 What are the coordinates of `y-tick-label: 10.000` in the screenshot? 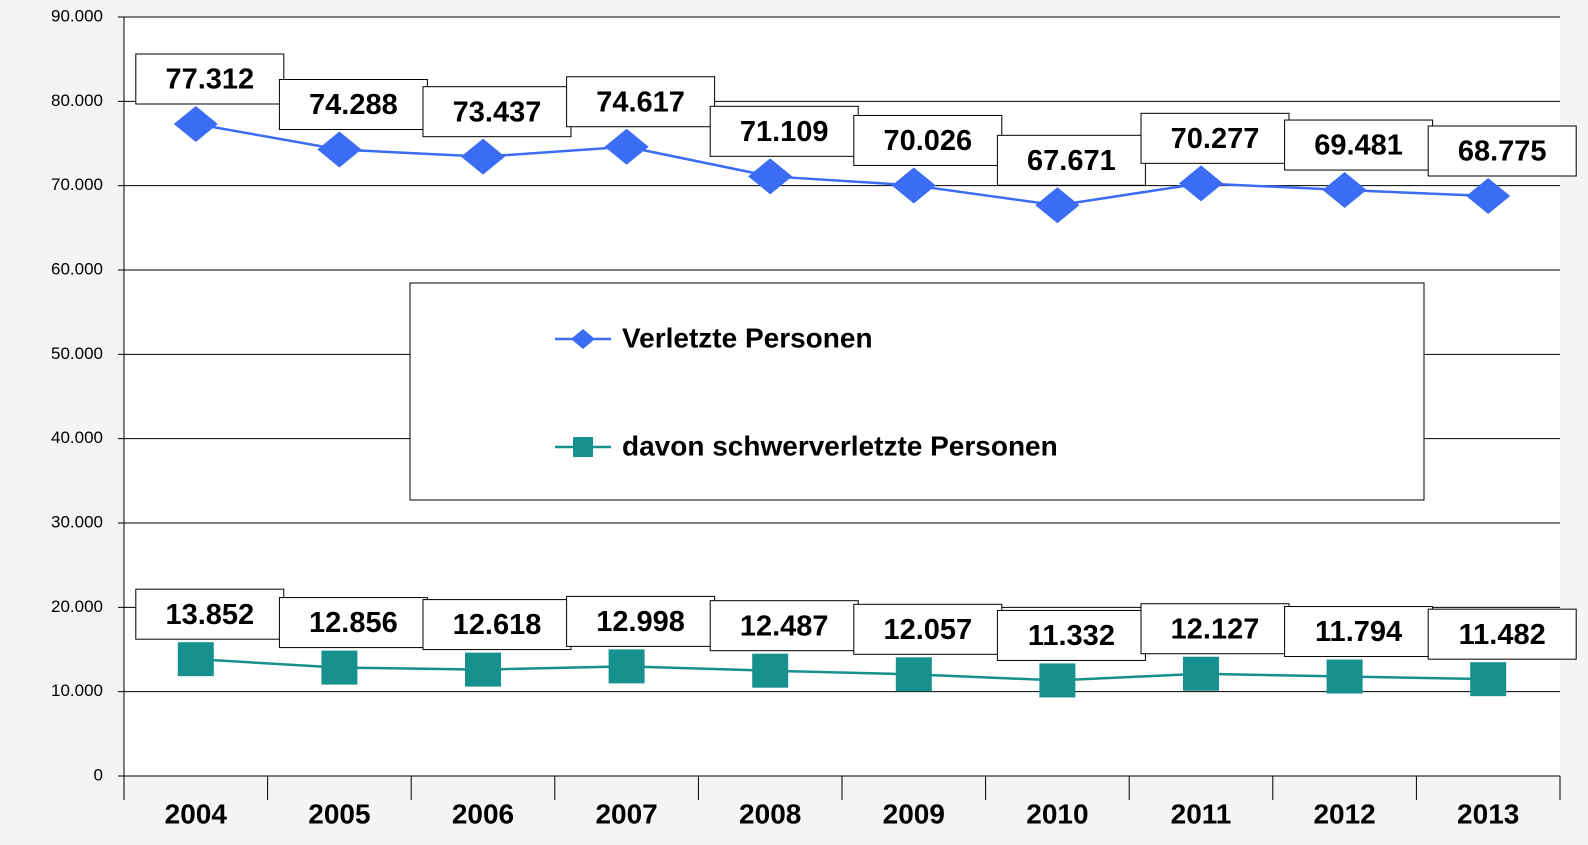 It's located at (77, 690).